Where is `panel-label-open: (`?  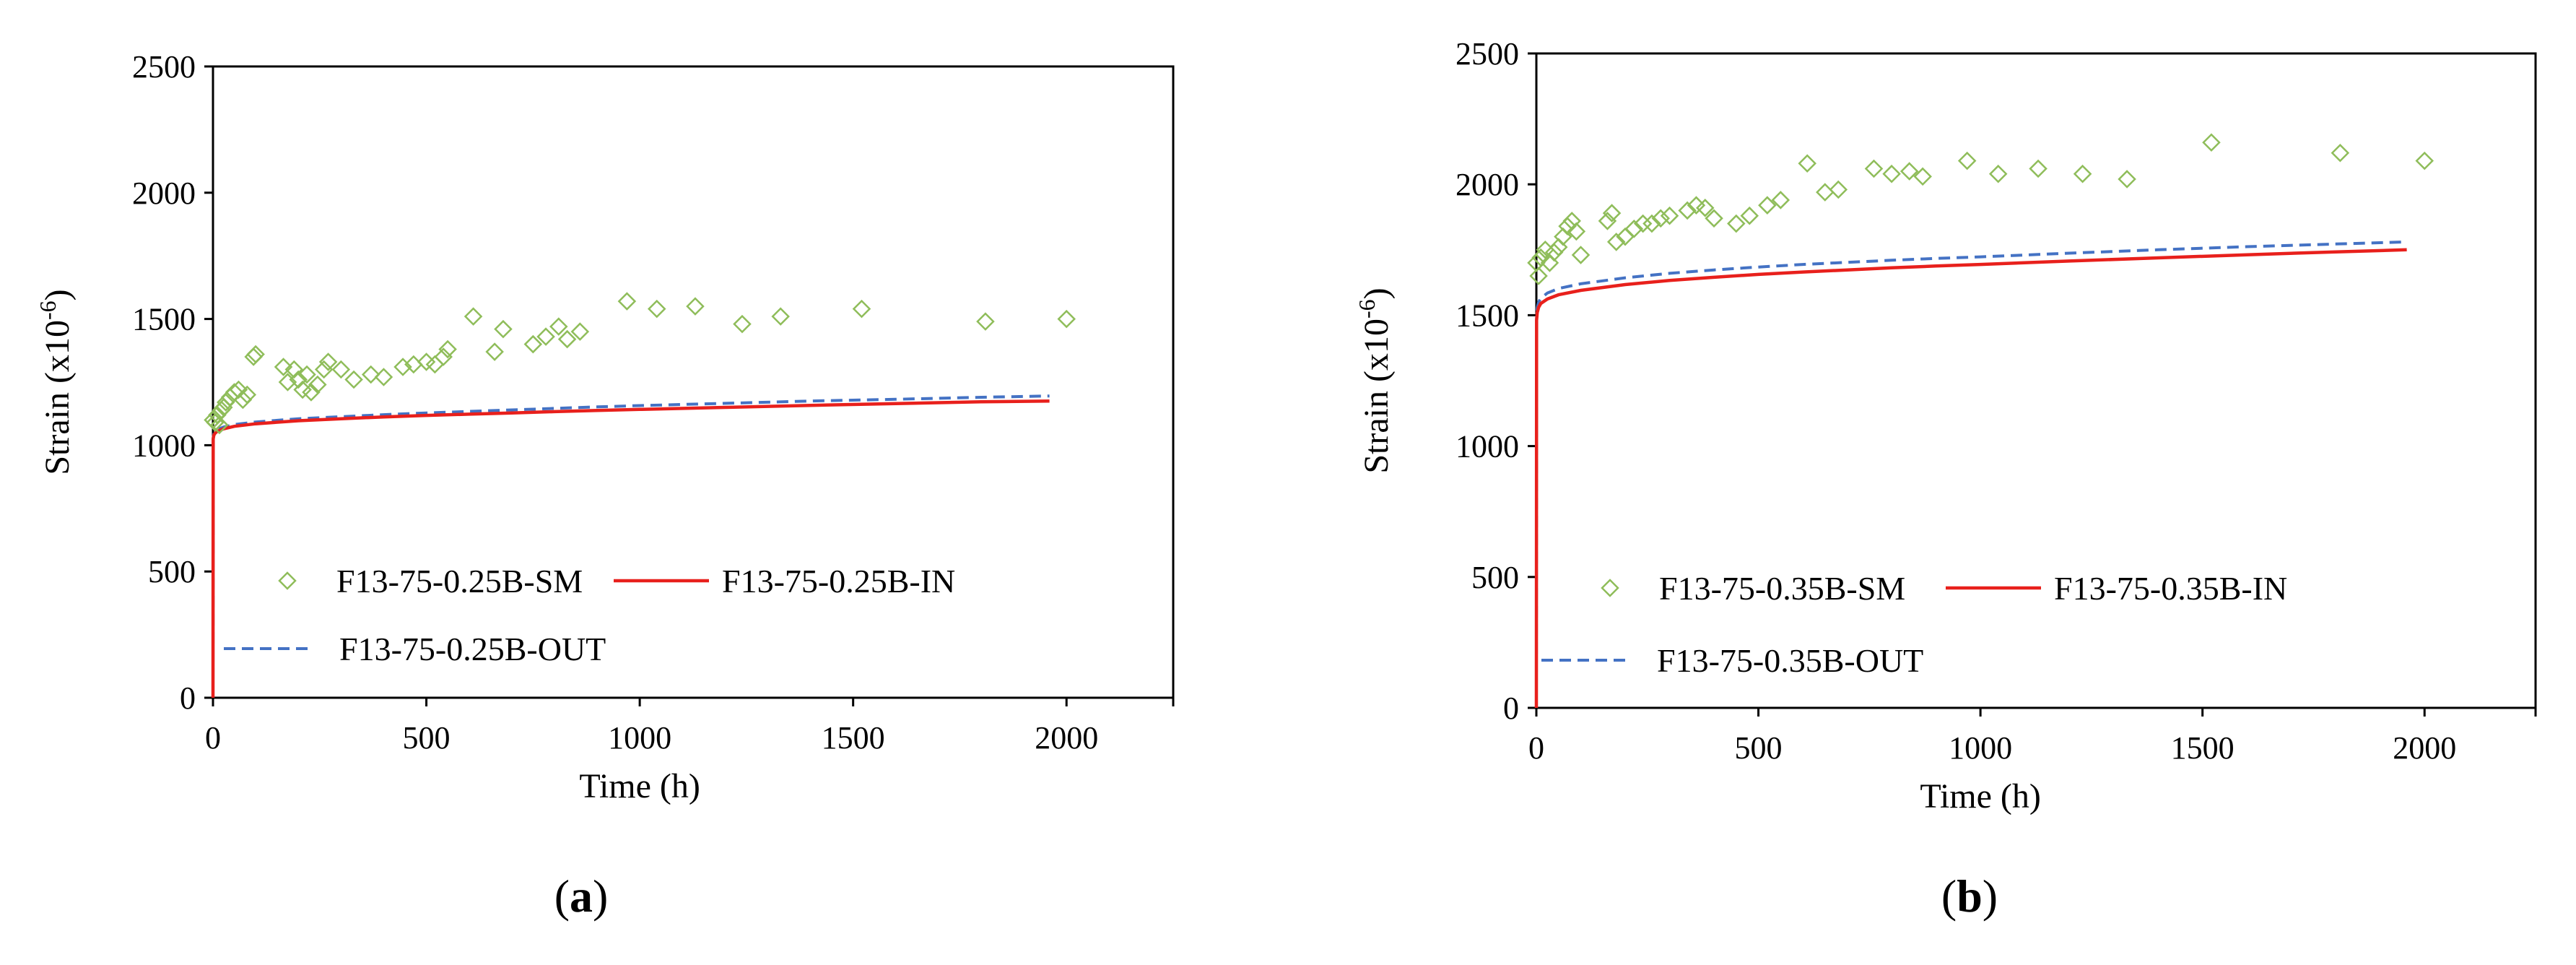 panel-label-open: ( is located at coordinates (1949, 896).